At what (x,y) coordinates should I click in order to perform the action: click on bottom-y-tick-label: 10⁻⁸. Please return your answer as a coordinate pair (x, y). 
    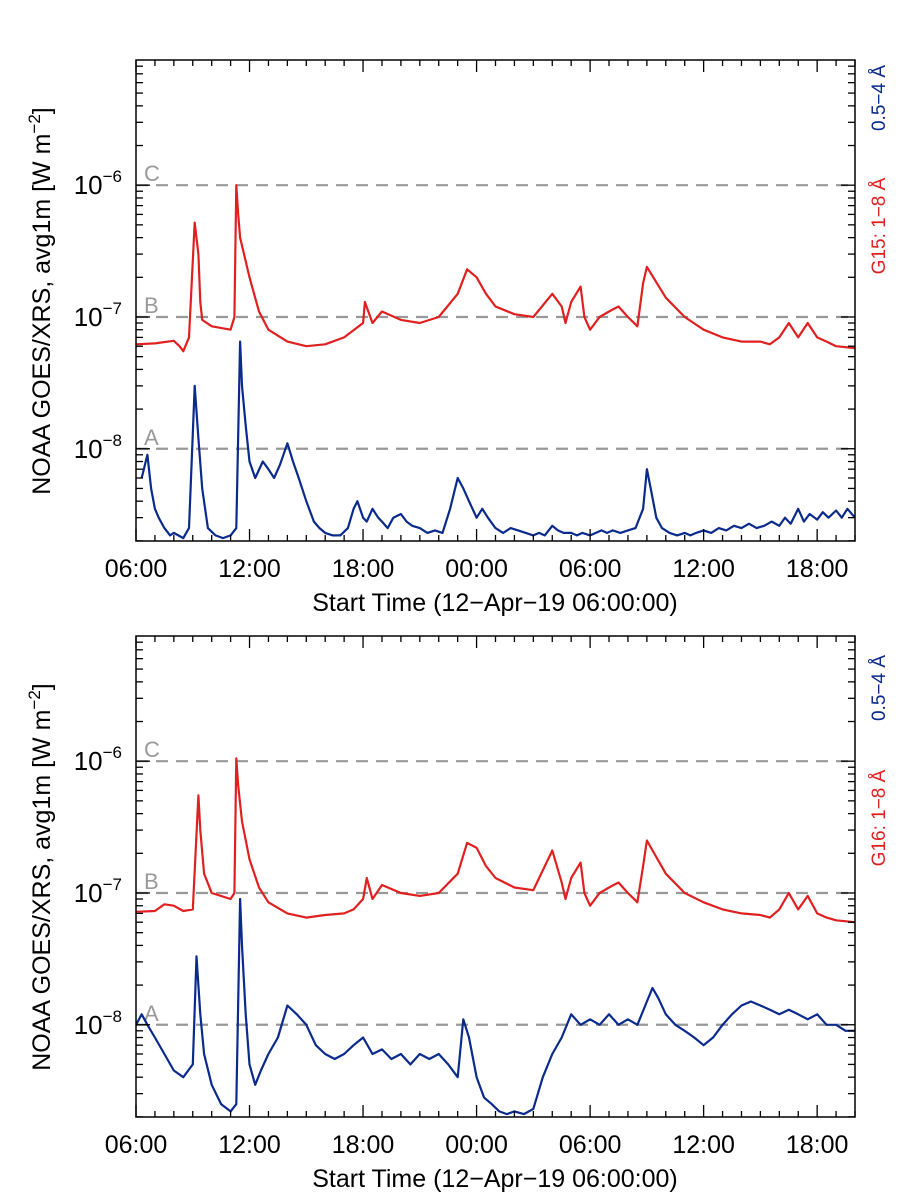
    Looking at the image, I should click on (98, 1023).